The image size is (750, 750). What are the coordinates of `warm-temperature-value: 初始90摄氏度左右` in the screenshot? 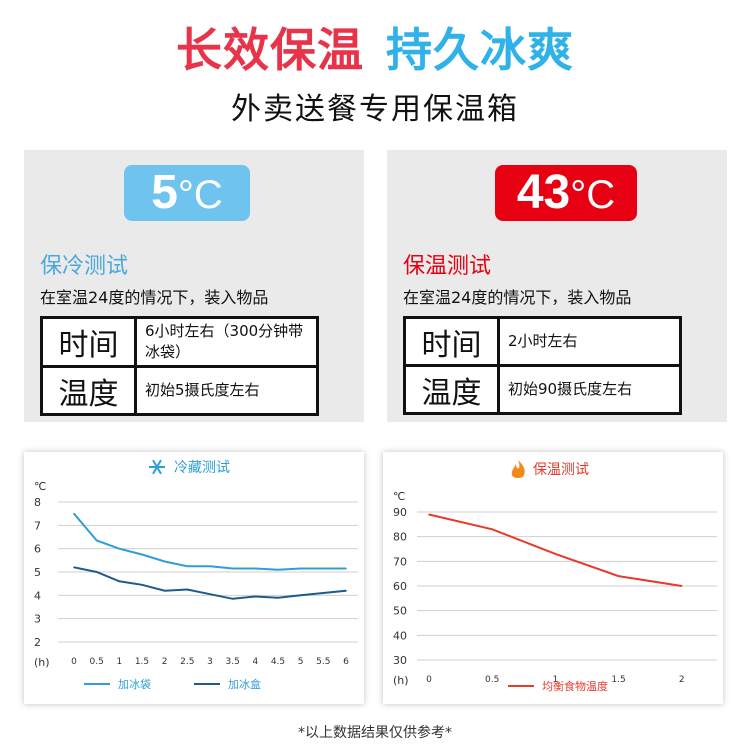 It's located at (589, 389).